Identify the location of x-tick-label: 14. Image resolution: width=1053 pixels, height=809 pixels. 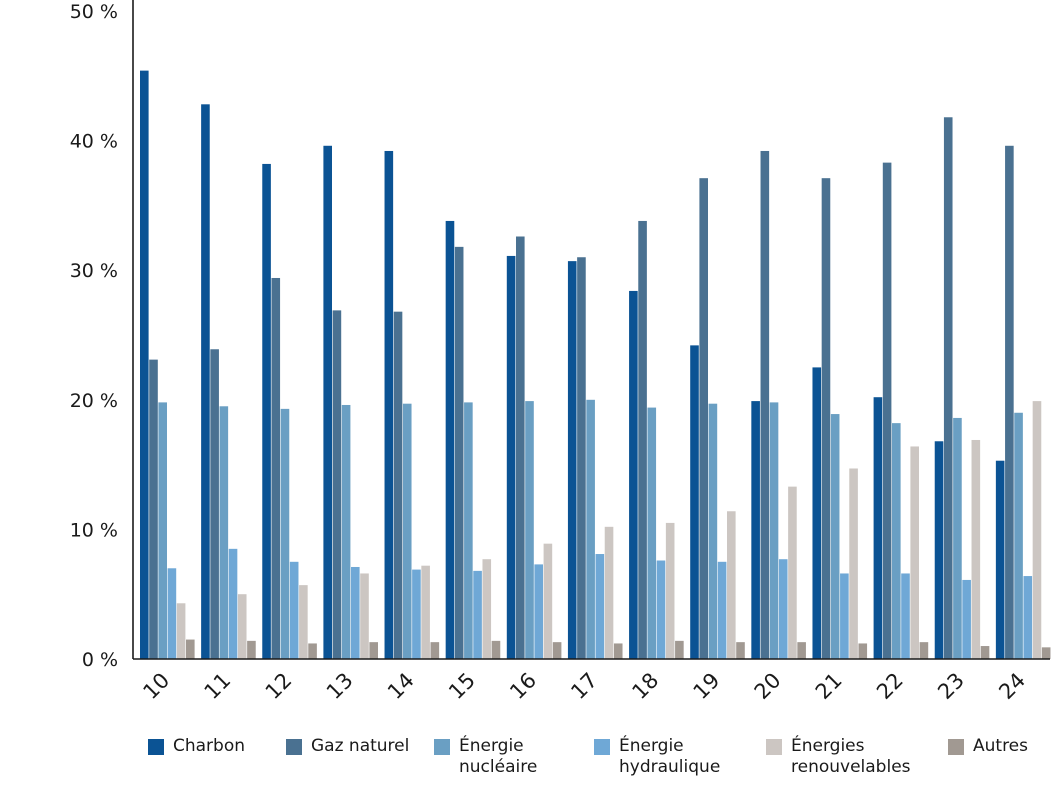
(401, 686).